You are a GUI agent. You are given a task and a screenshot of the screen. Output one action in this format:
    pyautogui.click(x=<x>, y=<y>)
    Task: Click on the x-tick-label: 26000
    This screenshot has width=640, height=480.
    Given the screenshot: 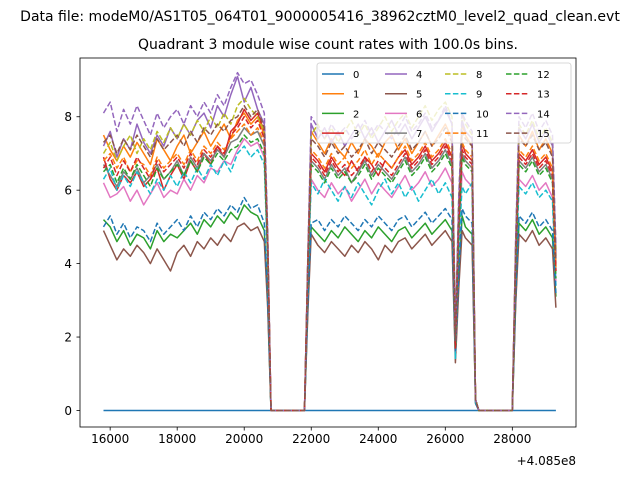 What is the action you would take?
    pyautogui.click(x=445, y=439)
    